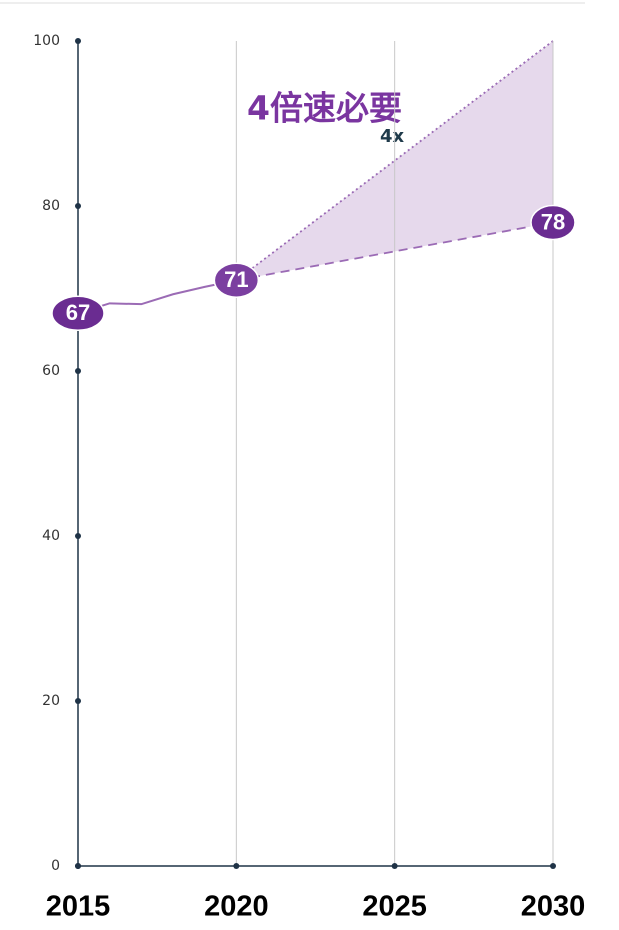 The height and width of the screenshot is (930, 619). What do you see at coordinates (46, 41) in the screenshot?
I see `y-tick-label: 100` at bounding box center [46, 41].